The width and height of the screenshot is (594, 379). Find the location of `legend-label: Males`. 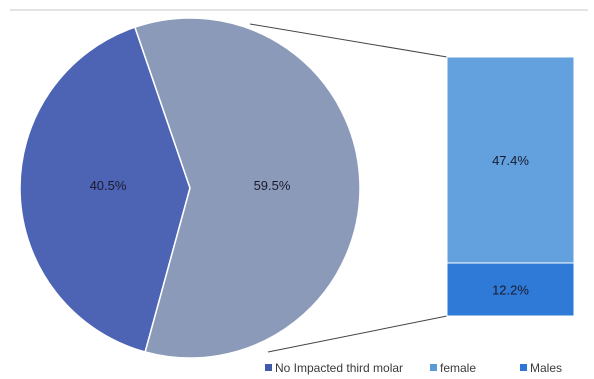

legend-label: Males is located at coordinates (546, 368).